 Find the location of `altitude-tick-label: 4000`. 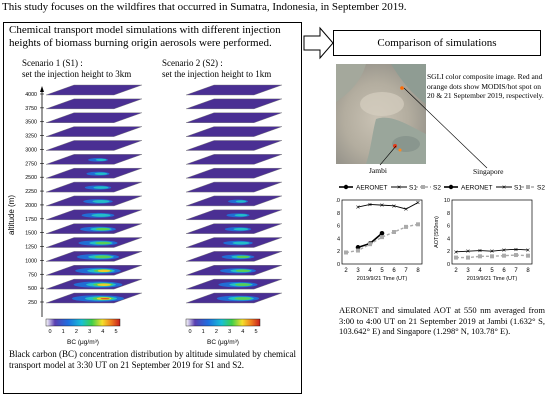

altitude-tick-label: 4000 is located at coordinates (31, 95).